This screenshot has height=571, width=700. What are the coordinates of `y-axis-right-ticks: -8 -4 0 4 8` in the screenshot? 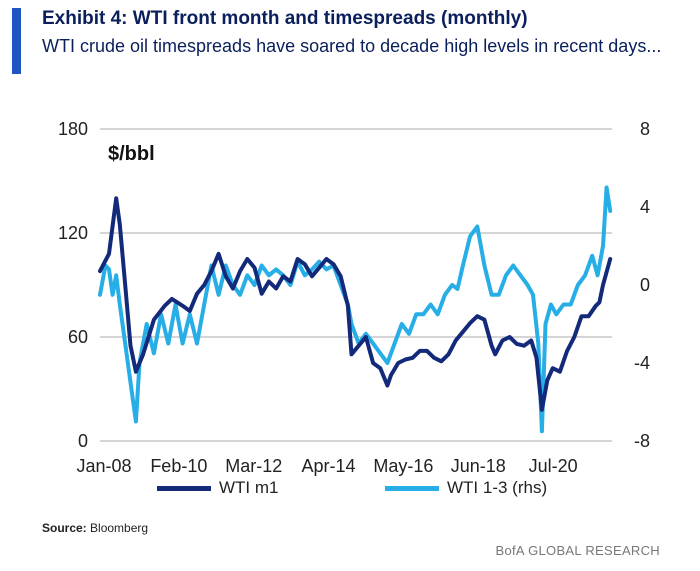 It's located at (642, 285).